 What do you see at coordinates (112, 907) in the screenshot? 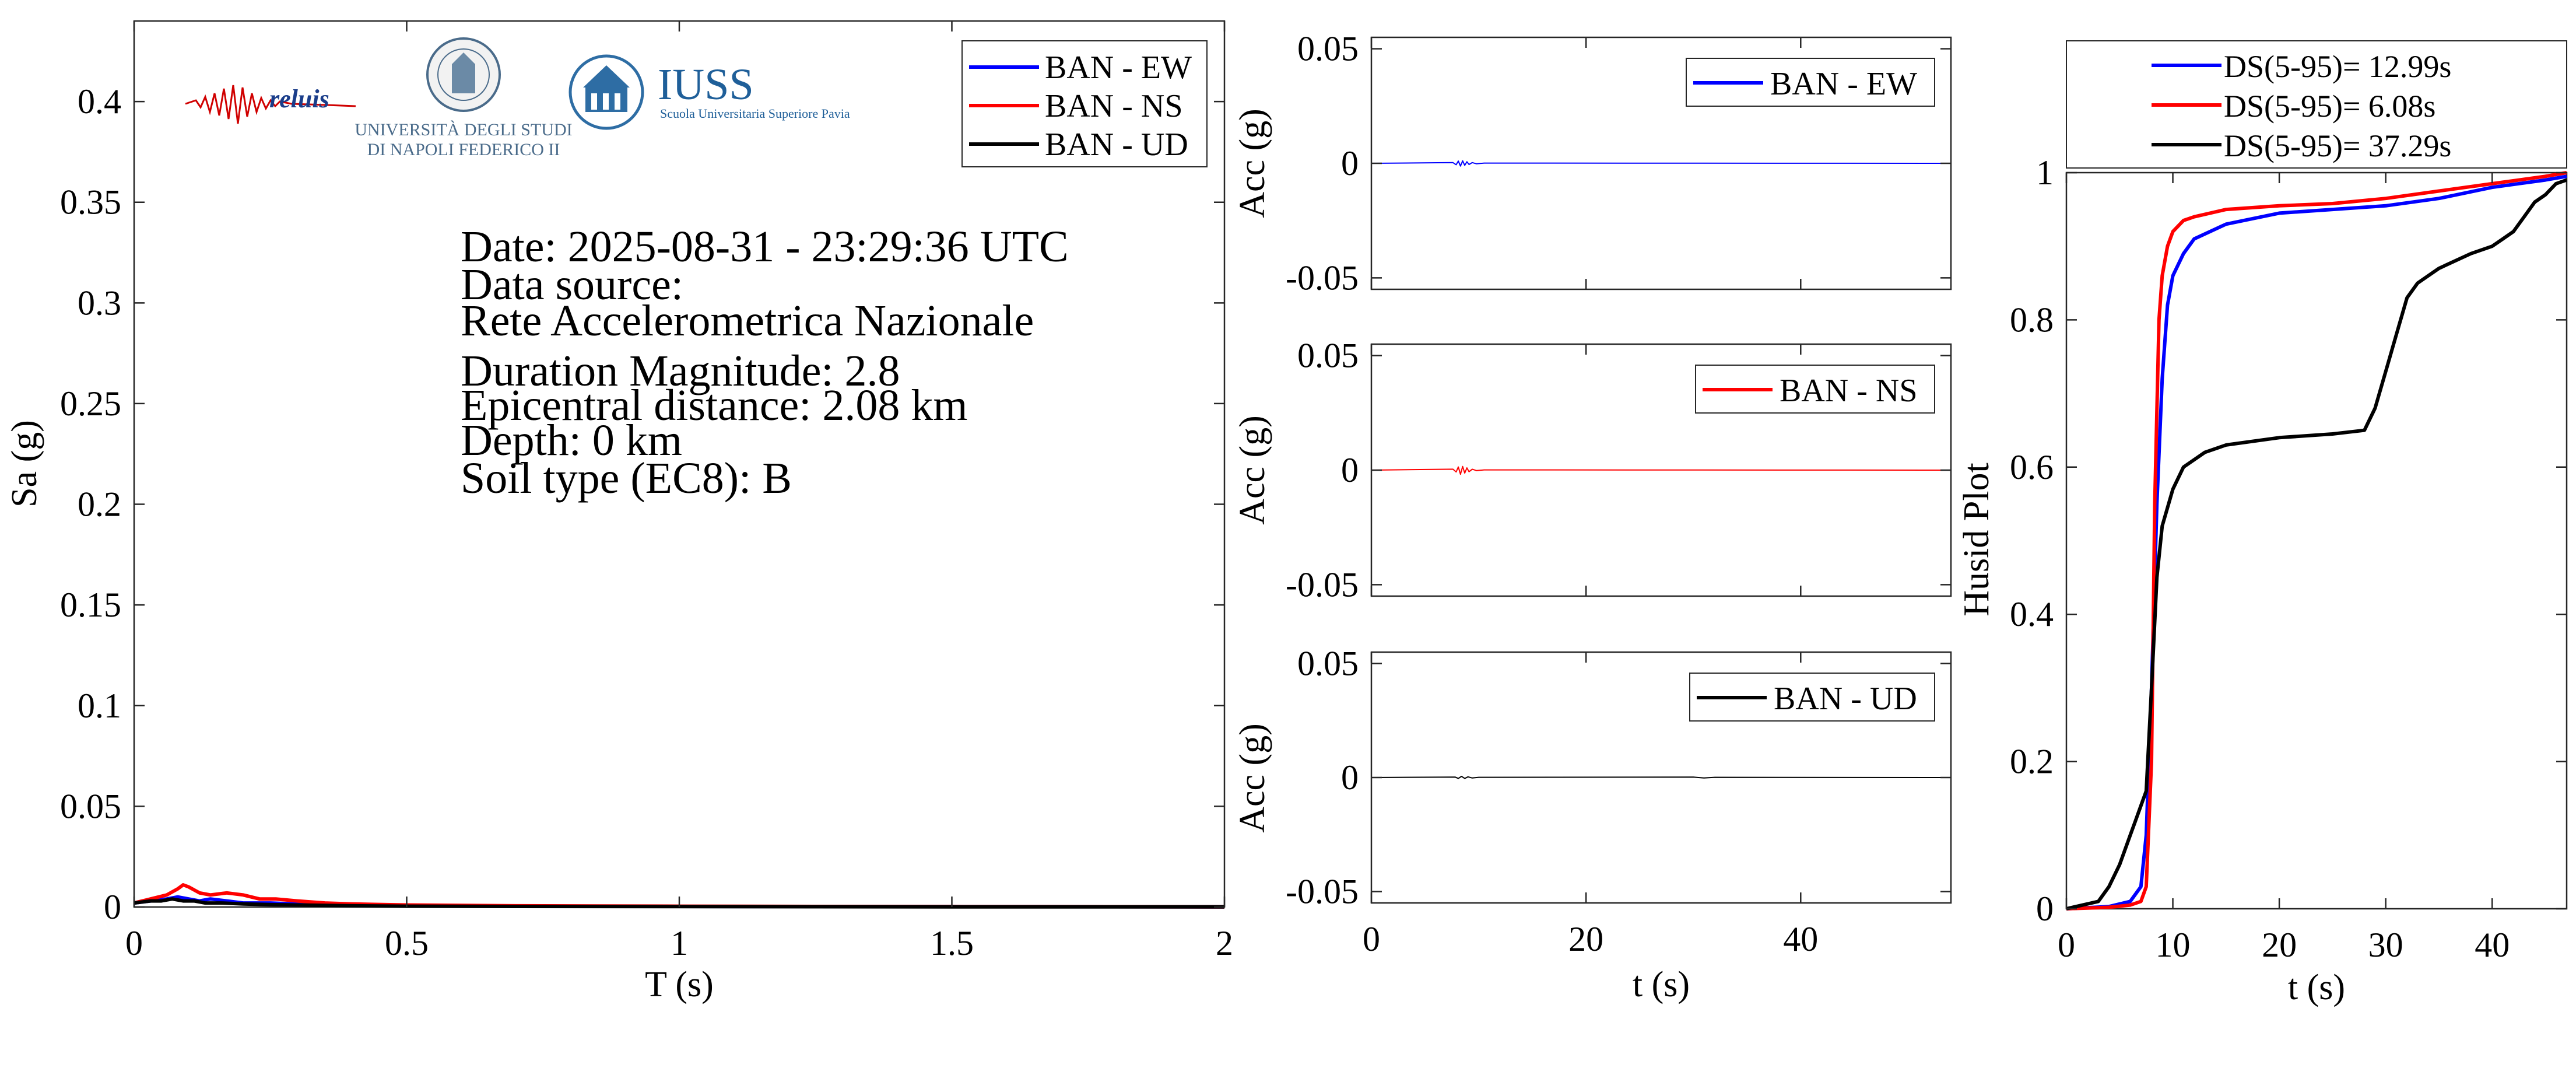
I see `spectra-y-tick-label: 0` at bounding box center [112, 907].